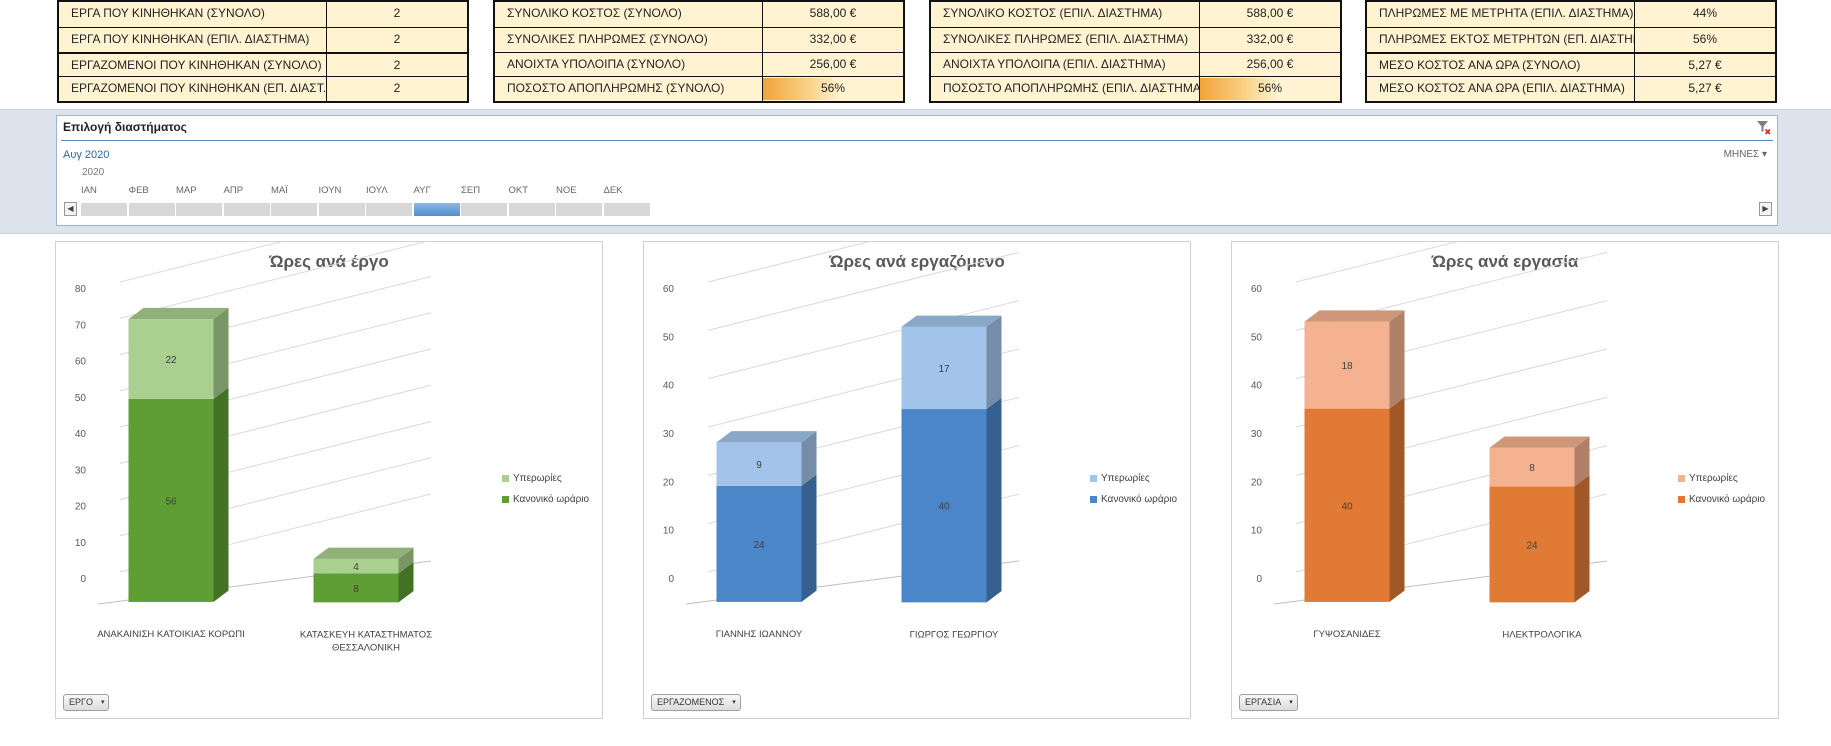 This screenshot has width=1831, height=746. What do you see at coordinates (263, 88) in the screenshot?
I see `kpi-row: ΕΡΓΑΖΟΜΕΝΟΙ ΠΟΥ ΚΙΝΗΘΗΚΑΝ (ΕΠ. ΔΙΑΣΤ.) 2` at bounding box center [263, 88].